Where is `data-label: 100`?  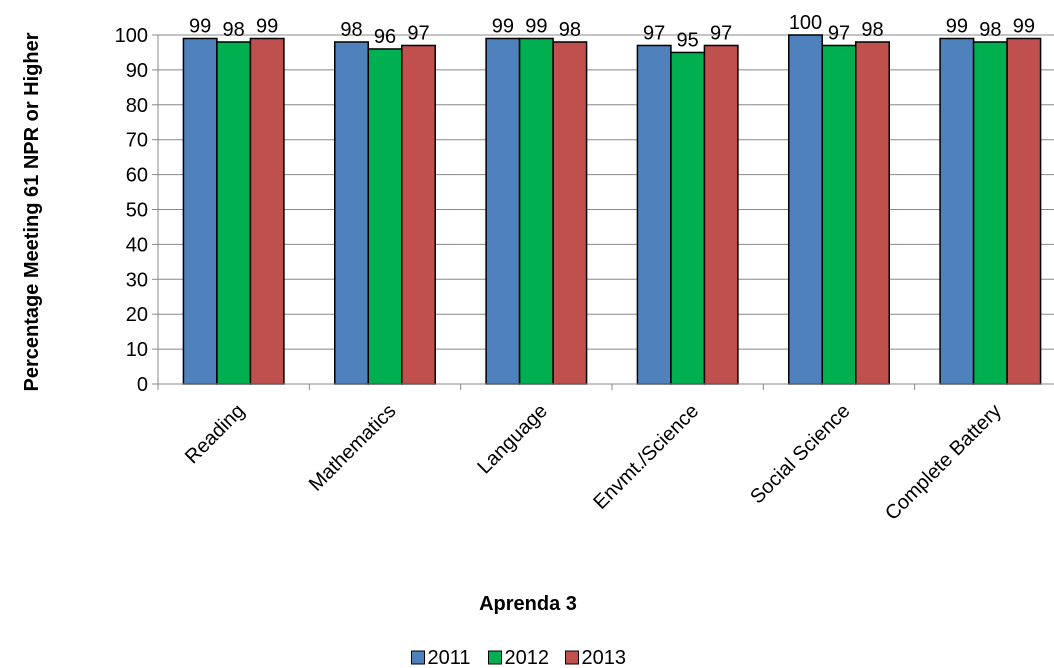
data-label: 100 is located at coordinates (805, 23).